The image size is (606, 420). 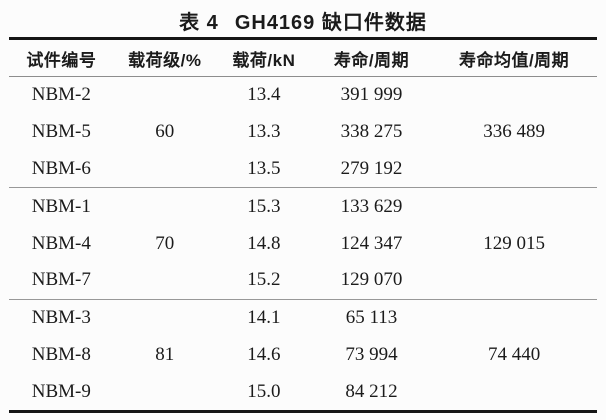 I want to click on table-row: NBM-2 13.4 391 999, so click(x=303, y=95).